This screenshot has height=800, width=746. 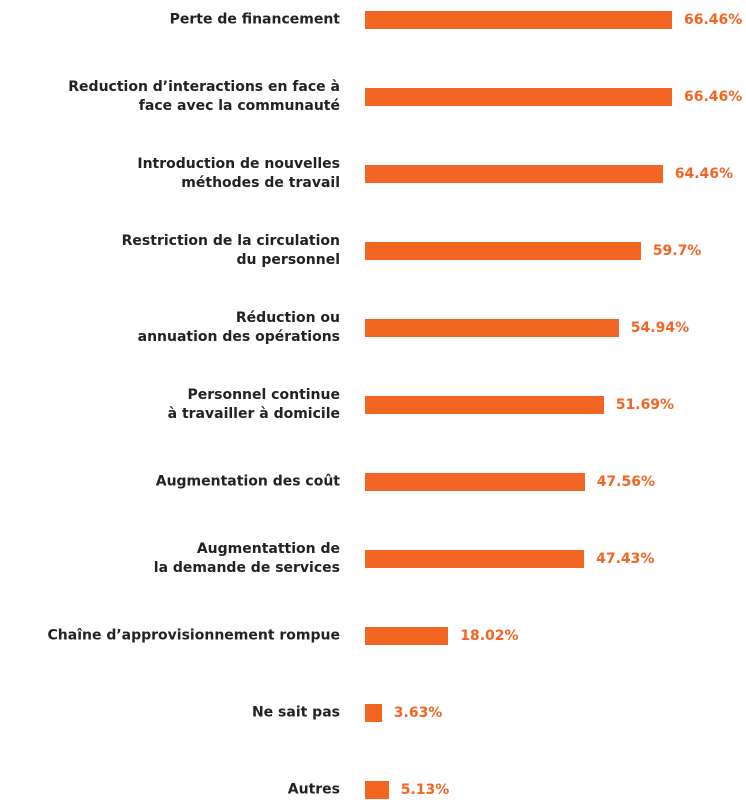 What do you see at coordinates (645, 405) in the screenshot?
I see `value-label: 51.69%` at bounding box center [645, 405].